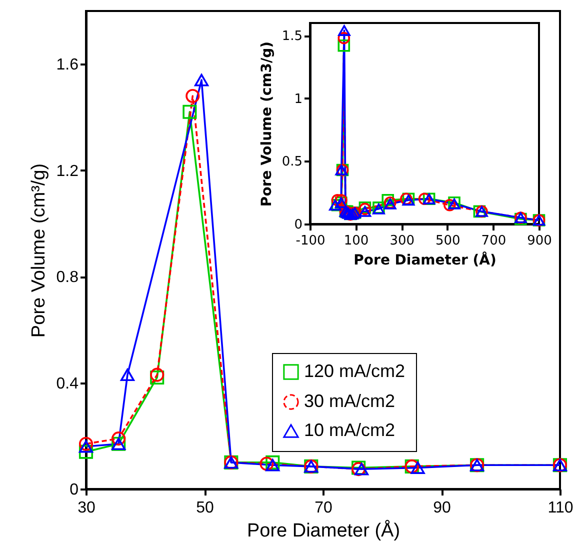 The width and height of the screenshot is (578, 560). What do you see at coordinates (402, 241) in the screenshot?
I see `x-tick-label: 300` at bounding box center [402, 241].